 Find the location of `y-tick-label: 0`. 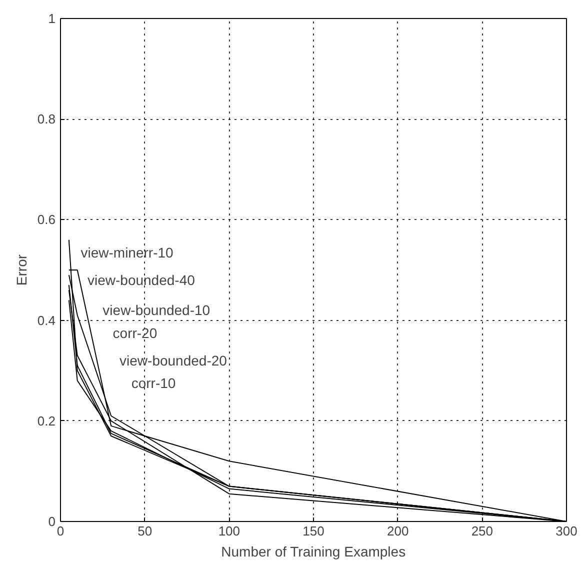

y-tick-label: 0 is located at coordinates (52, 521).